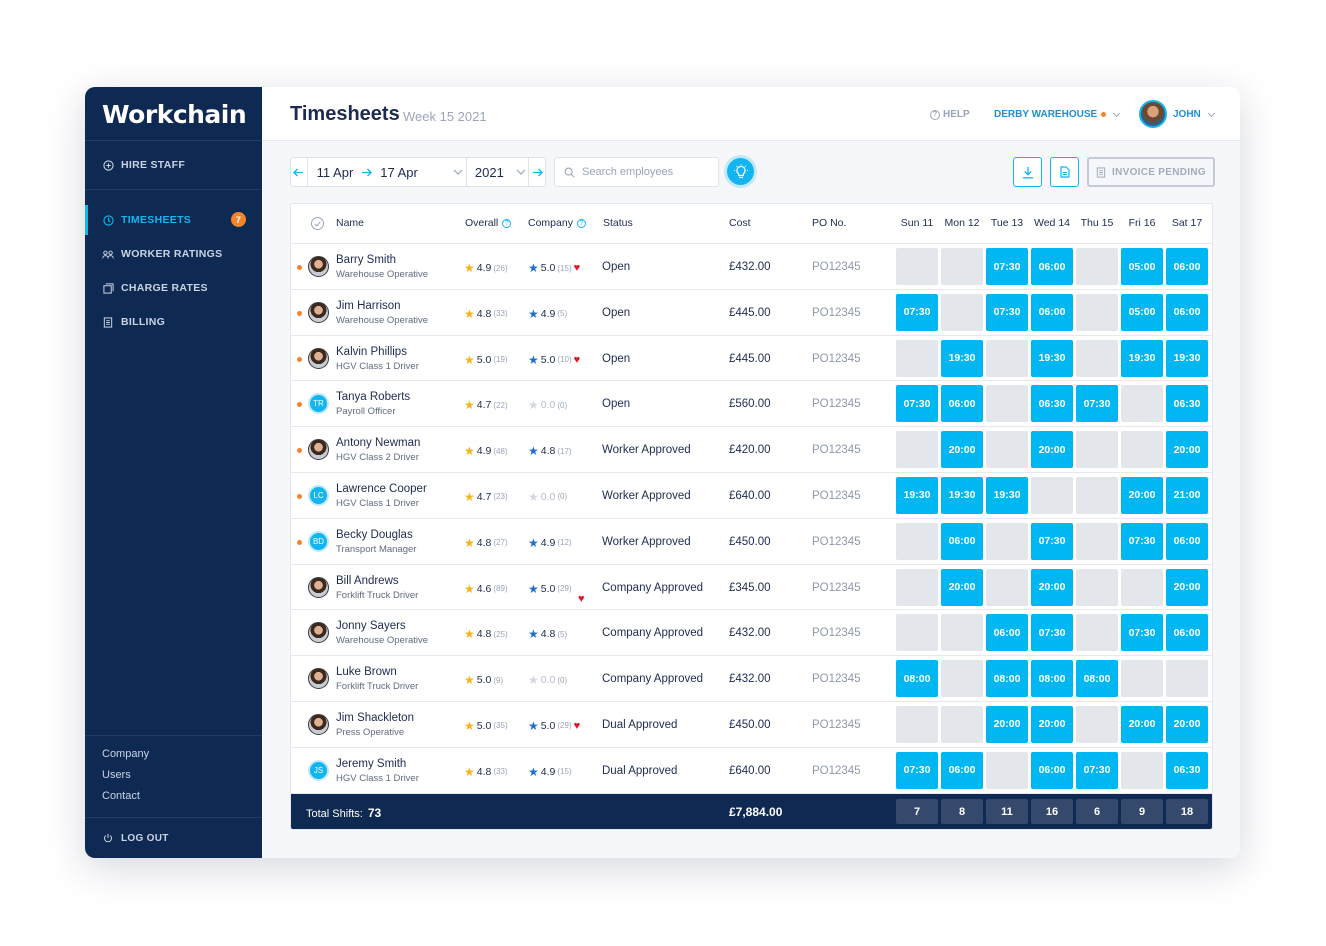 The width and height of the screenshot is (1326, 946). Describe the element at coordinates (173, 288) in the screenshot. I see `sidebar-item-charge-rates: CHARGE RATES` at that location.